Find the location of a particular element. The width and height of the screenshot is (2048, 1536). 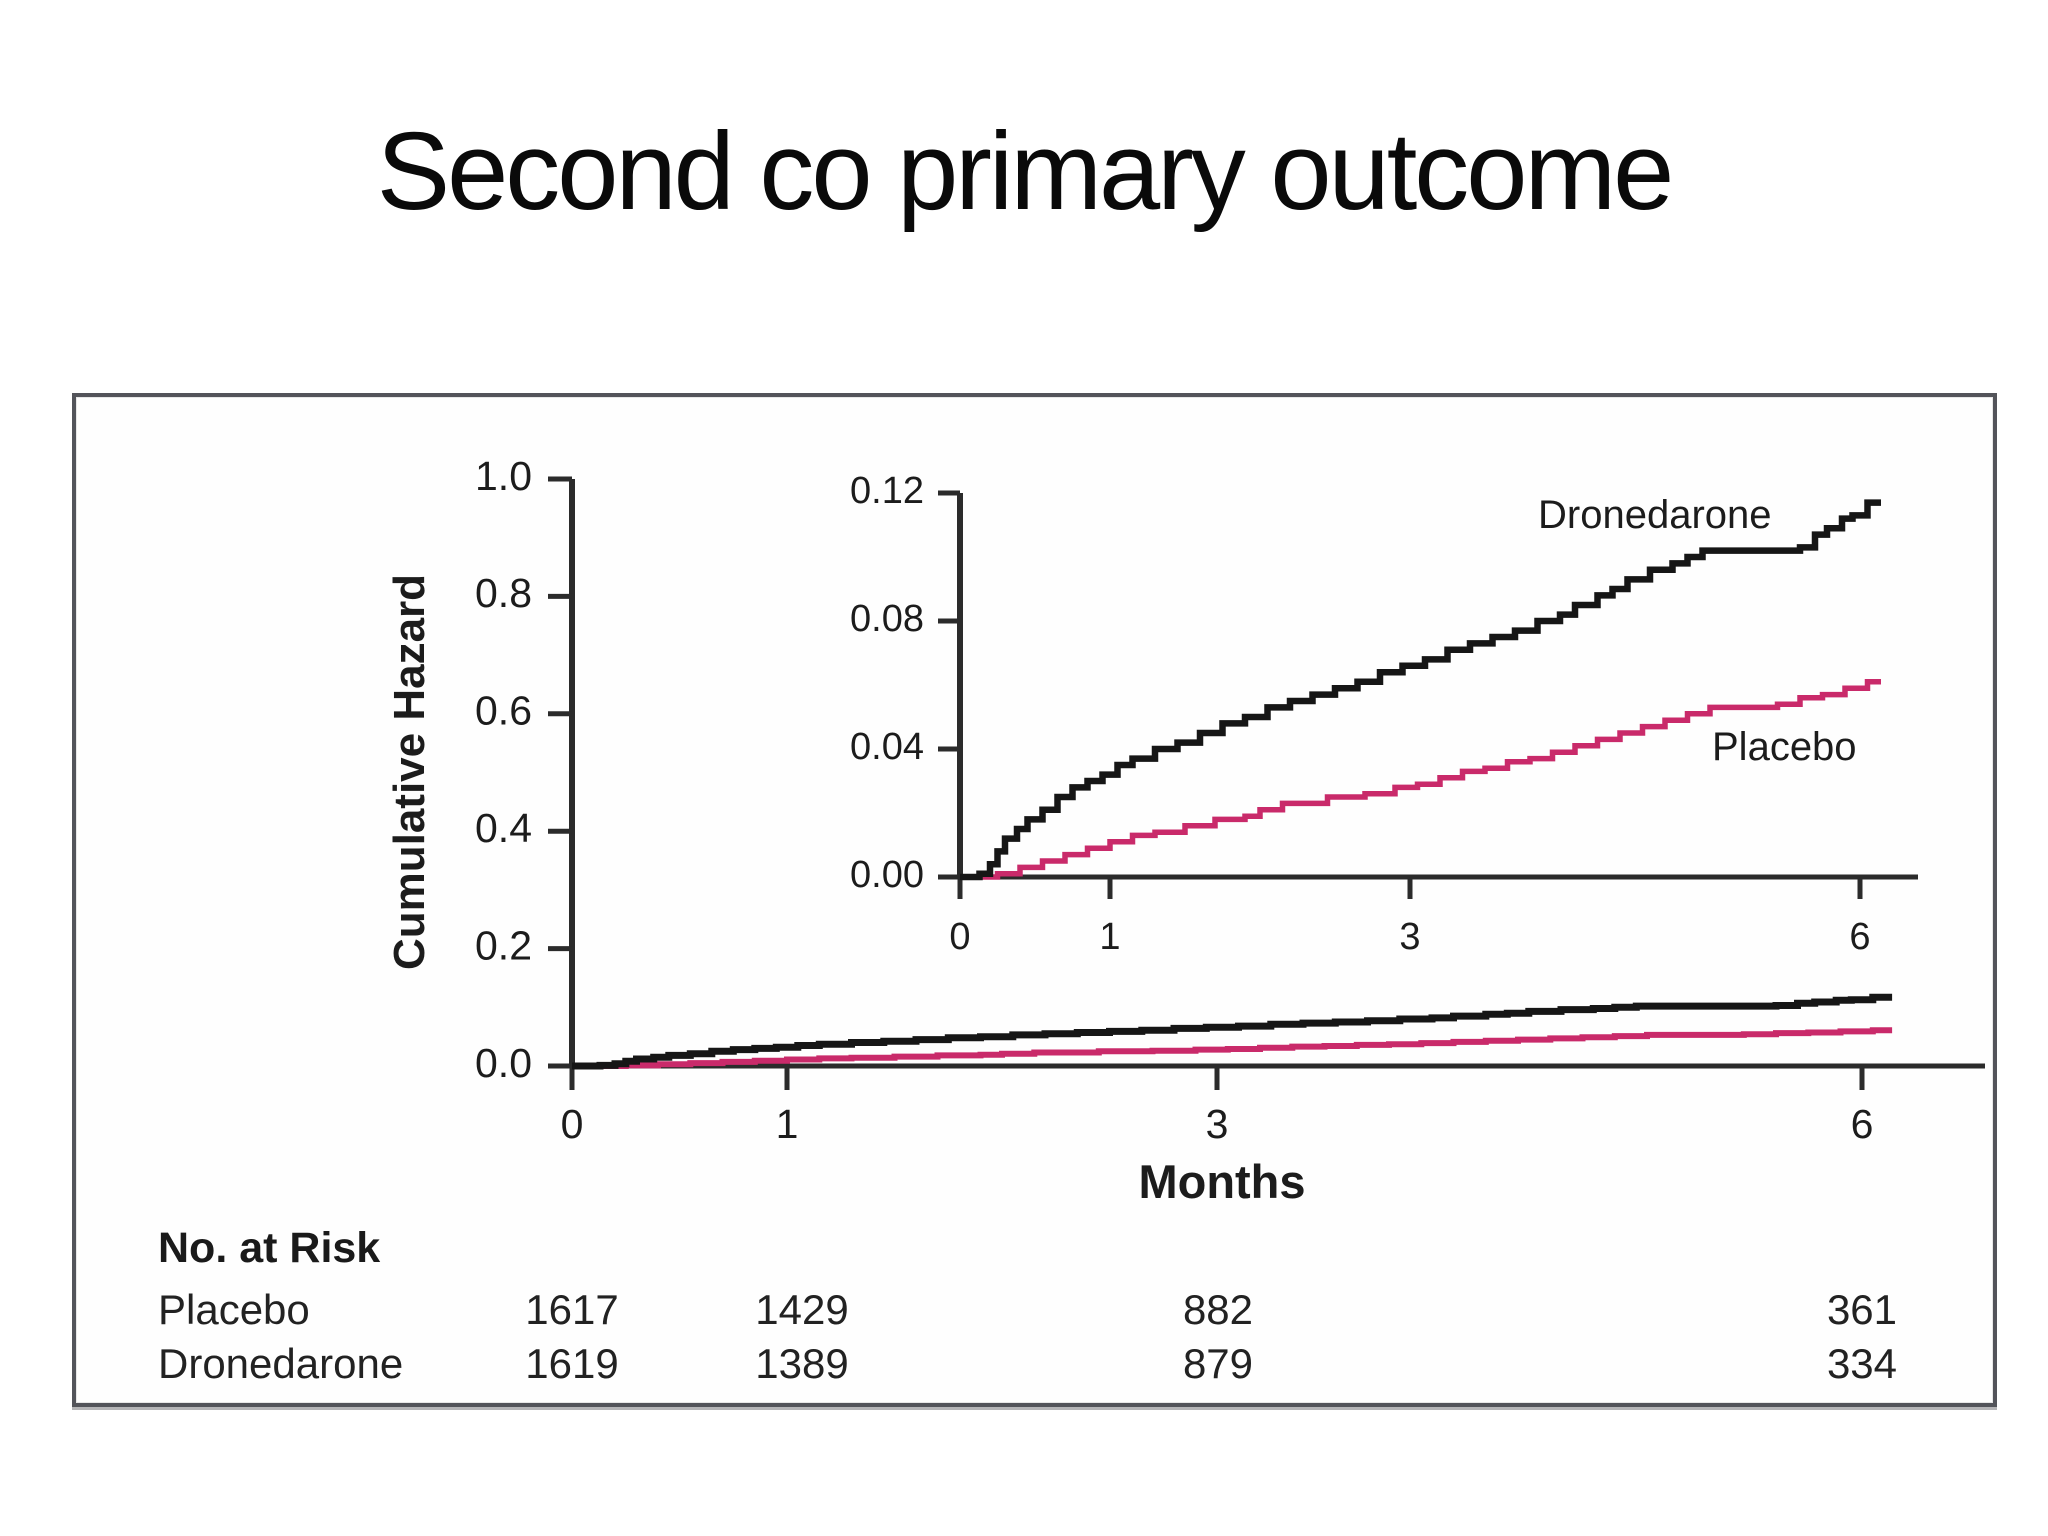

placebo-curve-inset is located at coordinates (1420, 779).